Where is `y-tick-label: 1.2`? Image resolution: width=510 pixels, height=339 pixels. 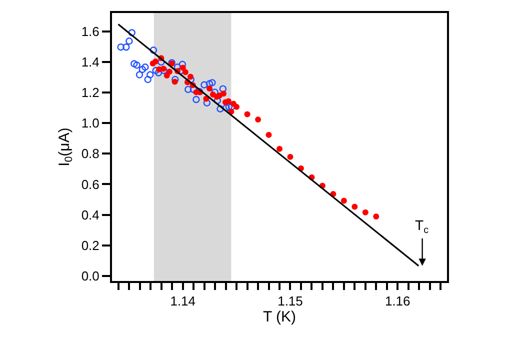 y-tick-label: 1.2 is located at coordinates (90, 92).